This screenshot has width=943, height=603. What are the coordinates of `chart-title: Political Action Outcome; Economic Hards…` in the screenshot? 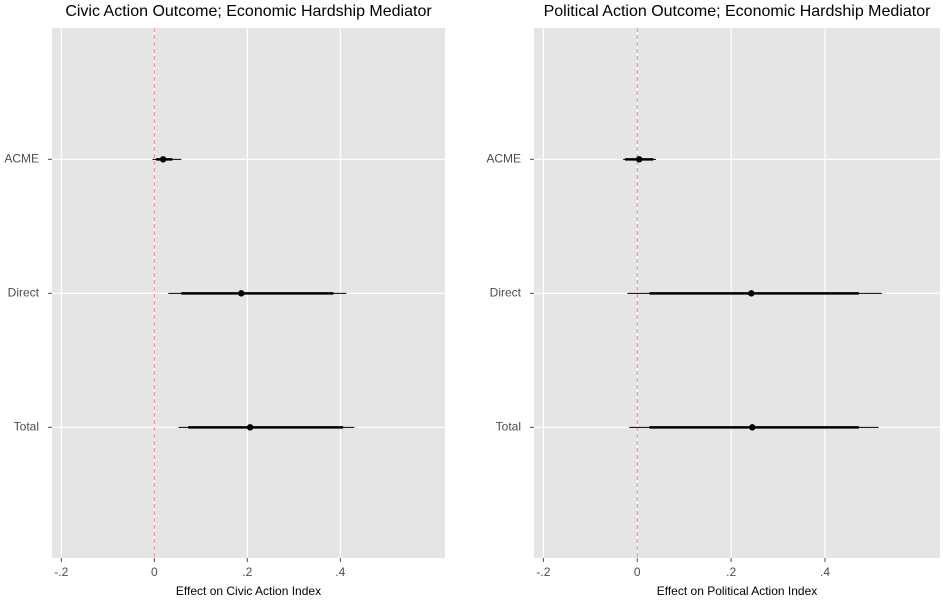 It's located at (738, 11).